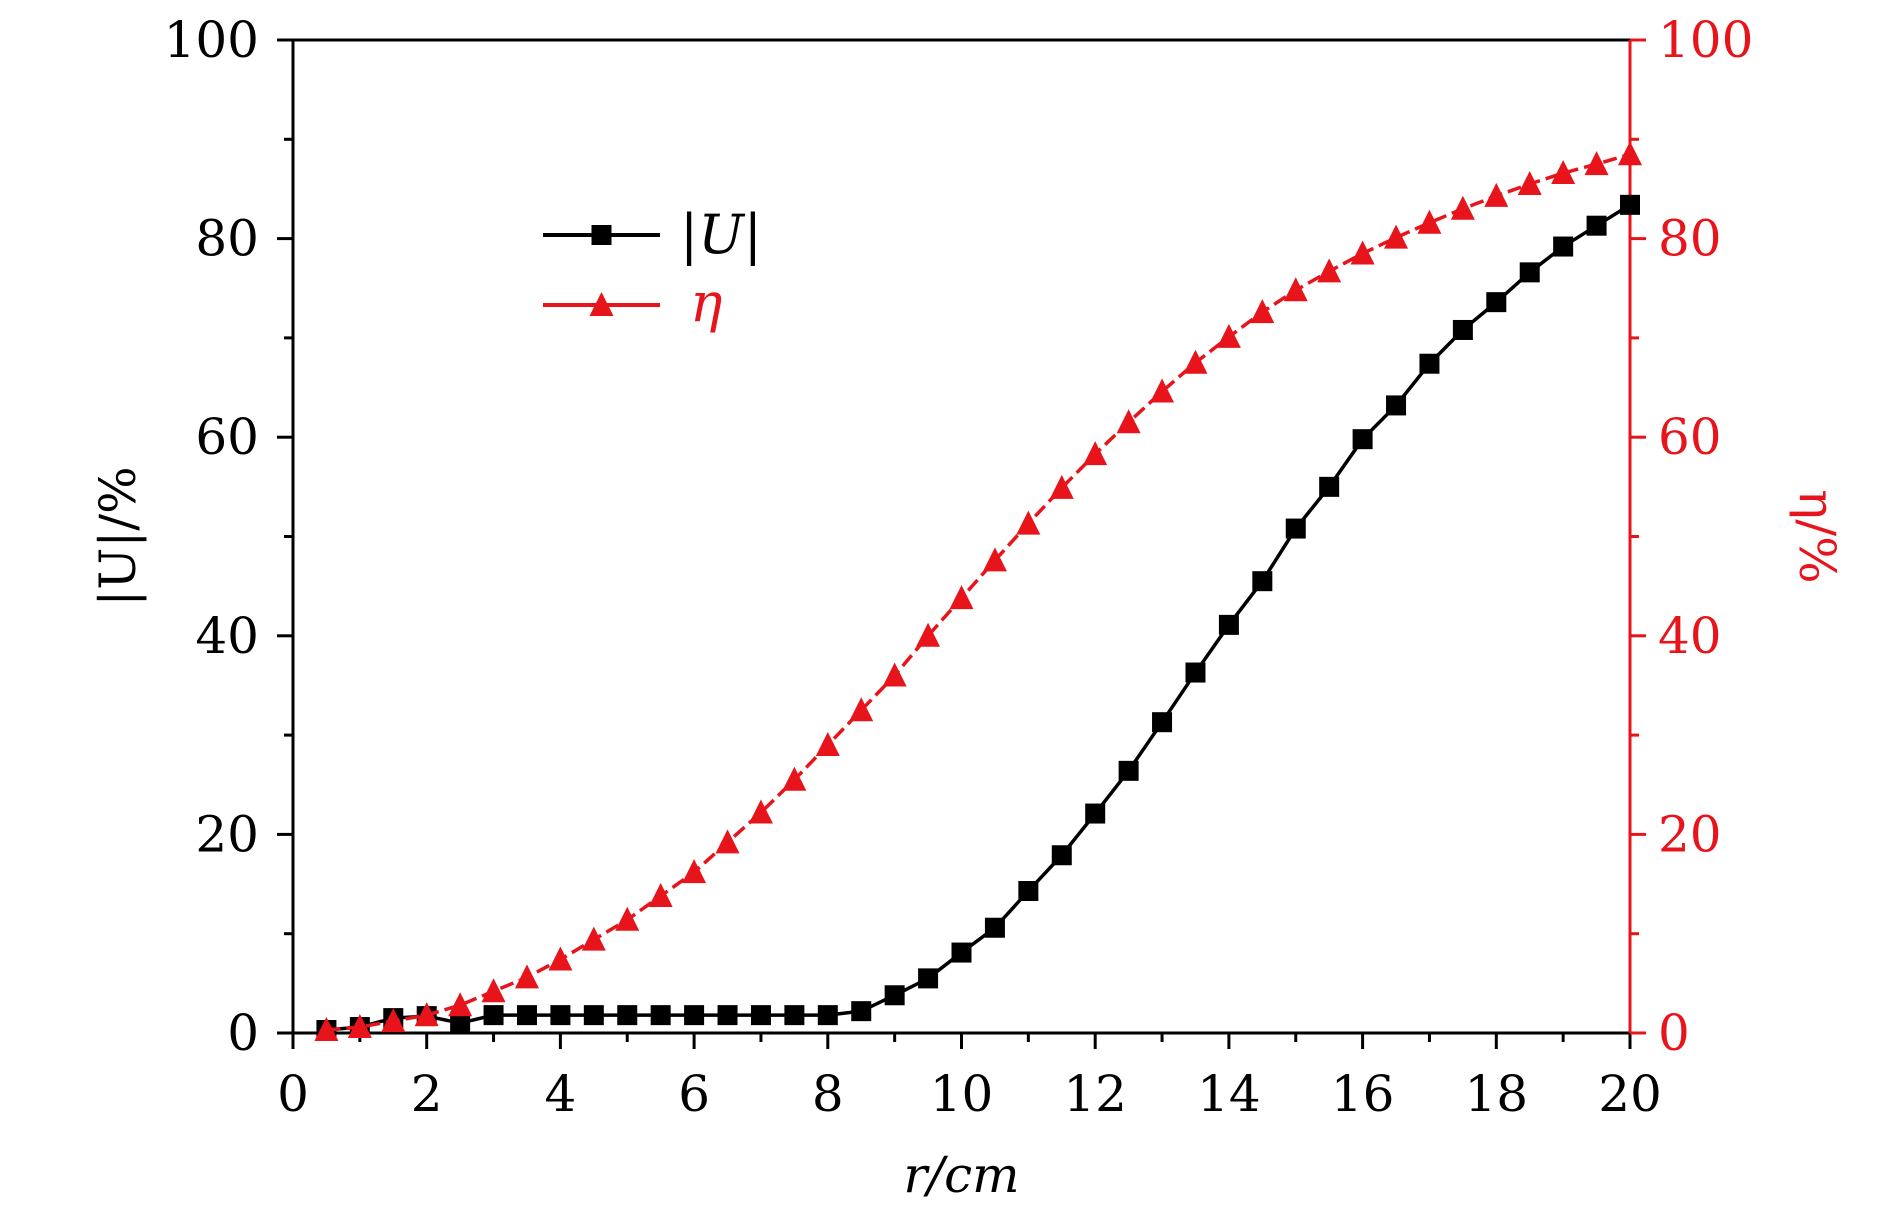  I want to click on y-left-tick-label: 0, so click(243, 1033).